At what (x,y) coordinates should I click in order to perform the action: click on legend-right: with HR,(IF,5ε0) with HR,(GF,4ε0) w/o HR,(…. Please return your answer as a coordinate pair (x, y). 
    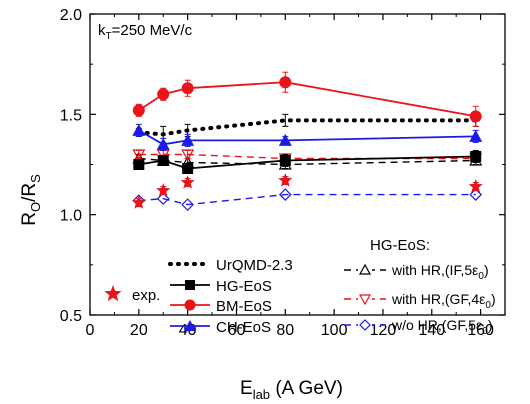
    Looking at the image, I should click on (420, 299).